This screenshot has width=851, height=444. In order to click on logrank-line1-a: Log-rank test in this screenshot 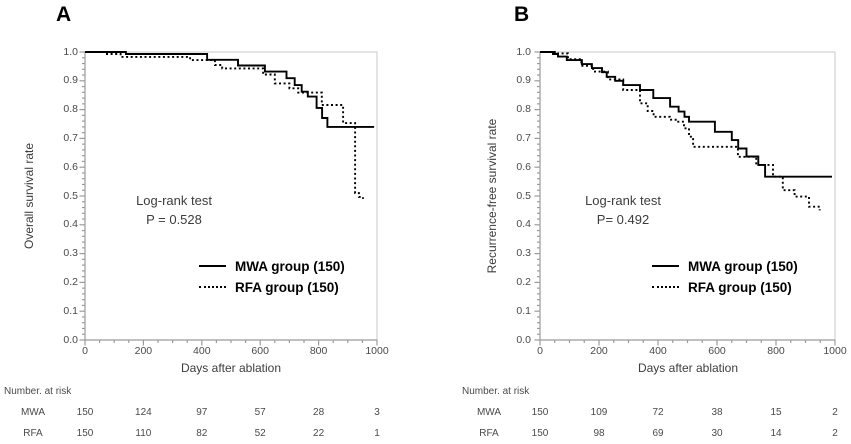, I will do `click(174, 200)`.